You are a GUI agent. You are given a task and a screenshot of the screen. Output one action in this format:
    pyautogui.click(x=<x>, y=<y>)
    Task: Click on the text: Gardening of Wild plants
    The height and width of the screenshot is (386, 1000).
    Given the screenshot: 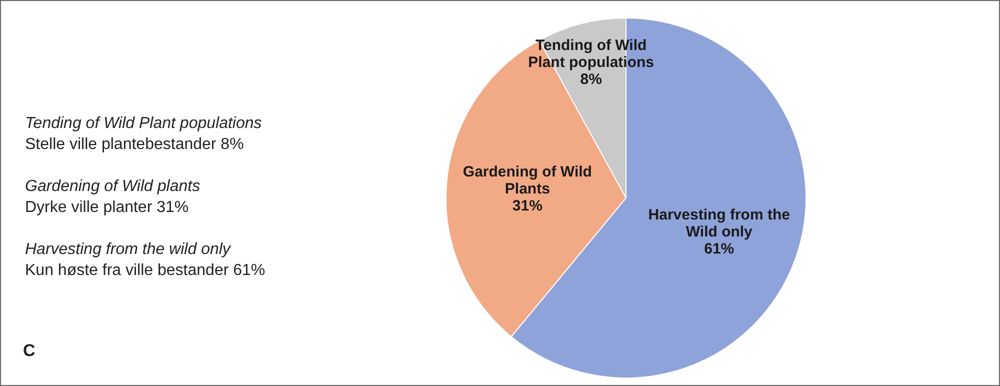 What is the action you would take?
    pyautogui.click(x=113, y=187)
    